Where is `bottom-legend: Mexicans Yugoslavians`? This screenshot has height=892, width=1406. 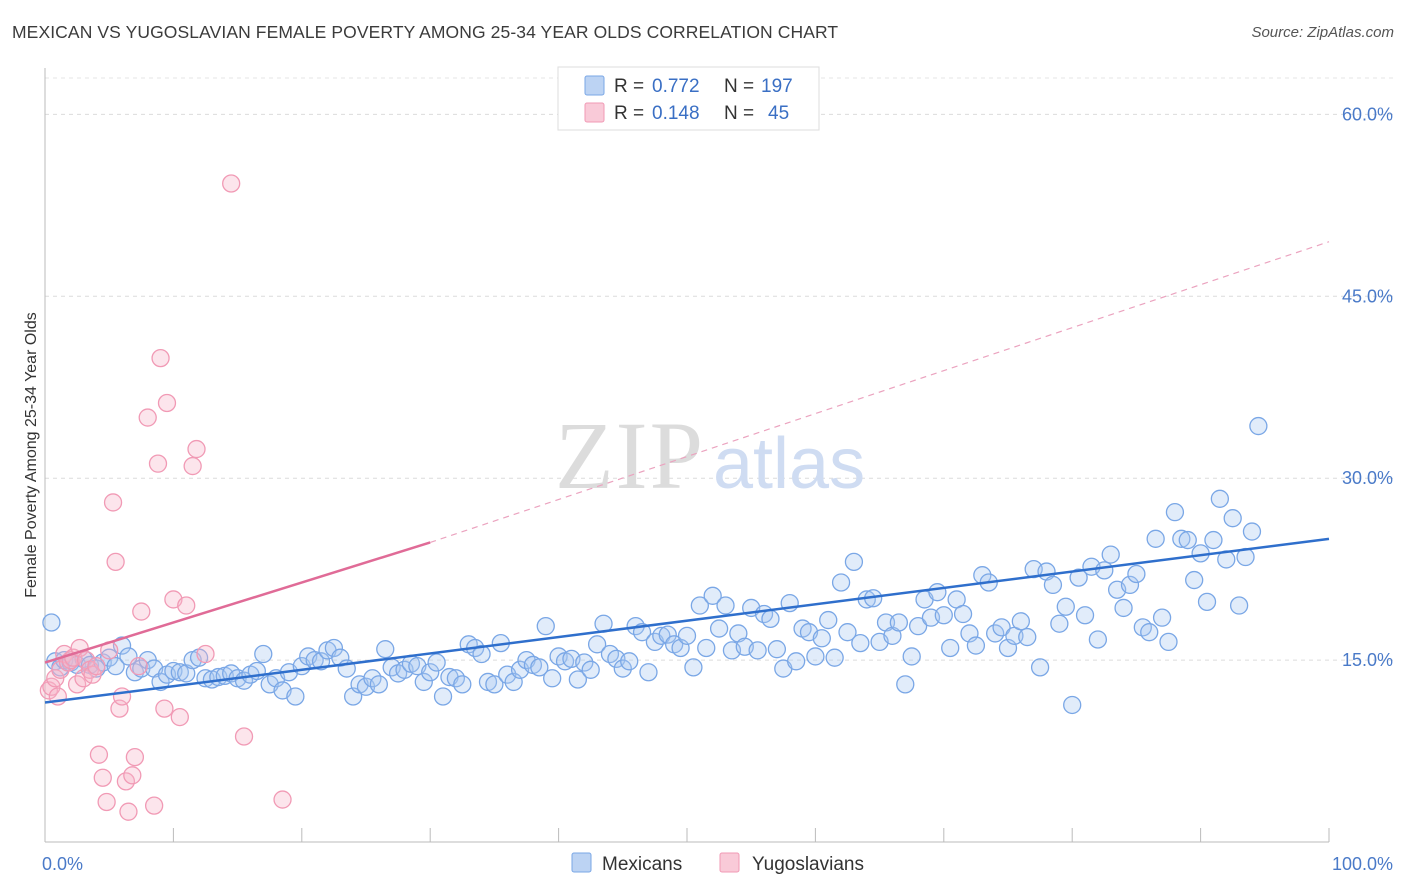
bottom-legend: Mexicans Yugoslavians is located at coordinates (717, 863).